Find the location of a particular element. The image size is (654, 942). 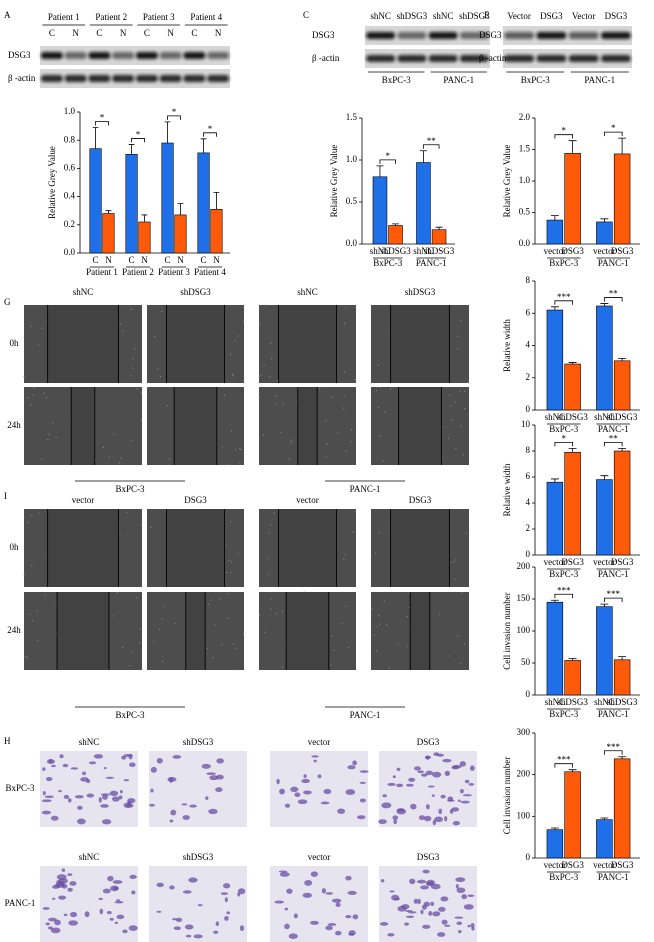

panel-letter: A is located at coordinates (7, 15).